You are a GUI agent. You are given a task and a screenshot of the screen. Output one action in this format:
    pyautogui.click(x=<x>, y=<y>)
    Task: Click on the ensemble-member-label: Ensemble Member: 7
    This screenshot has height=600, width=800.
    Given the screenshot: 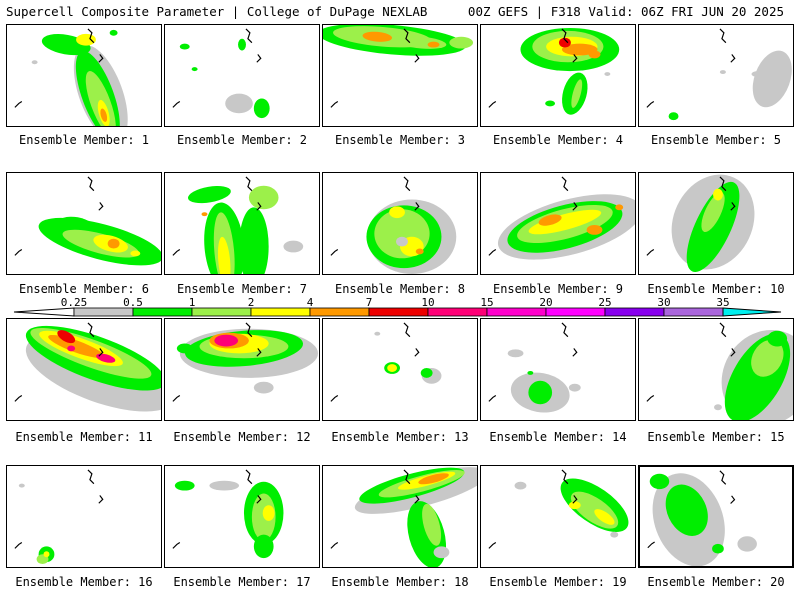 What is the action you would take?
    pyautogui.click(x=242, y=289)
    